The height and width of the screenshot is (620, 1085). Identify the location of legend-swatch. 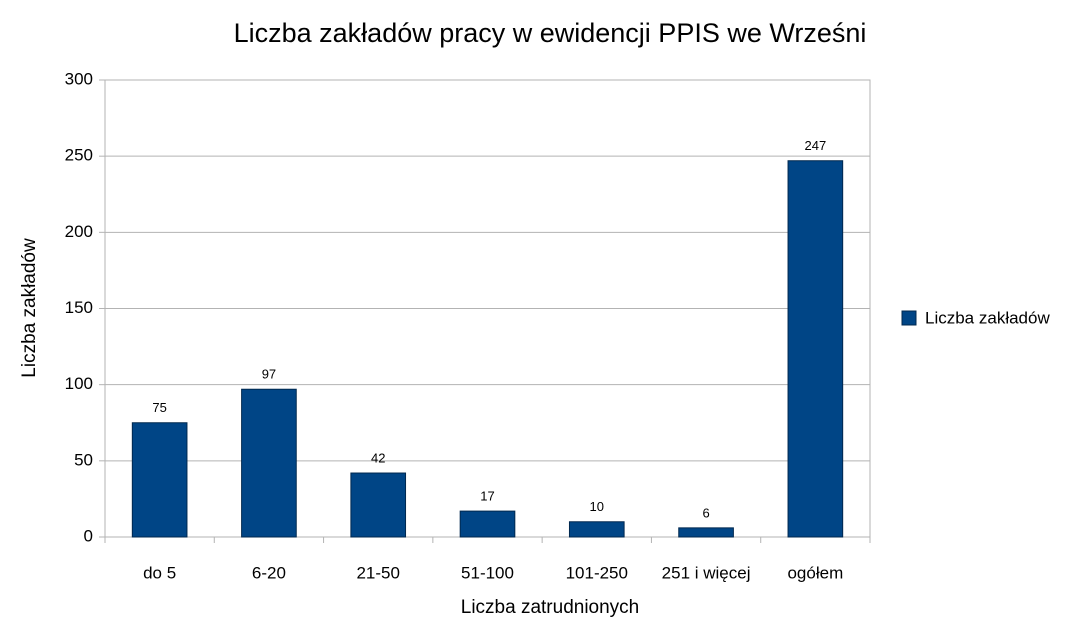
(909, 318).